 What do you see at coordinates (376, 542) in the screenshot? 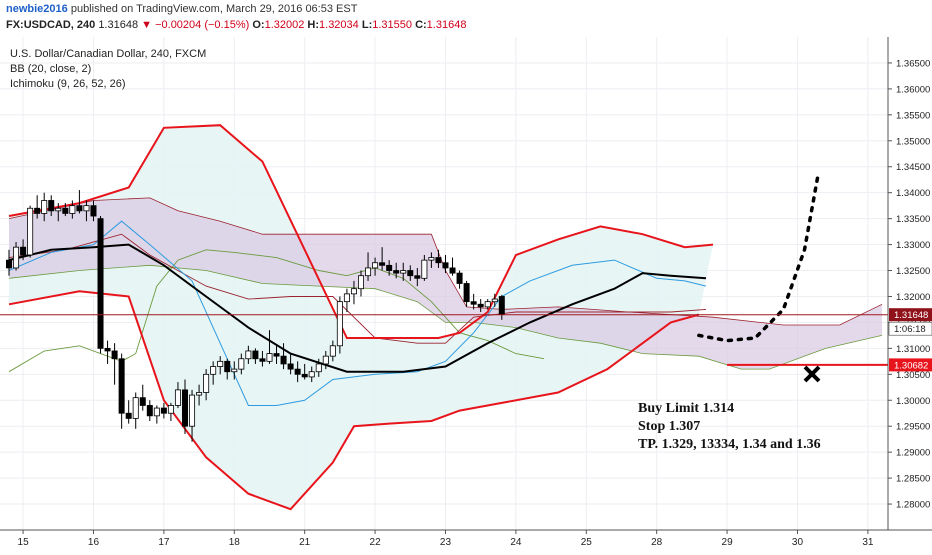
I see `x-tick-label: 22` at bounding box center [376, 542].